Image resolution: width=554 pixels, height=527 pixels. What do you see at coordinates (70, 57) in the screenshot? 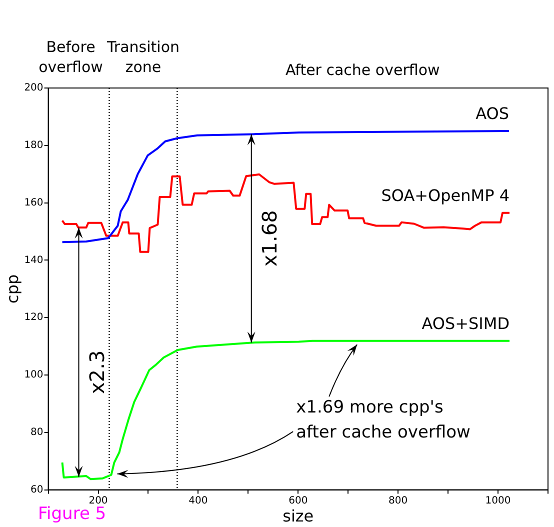
I see `text: Before overflow` at bounding box center [70, 57].